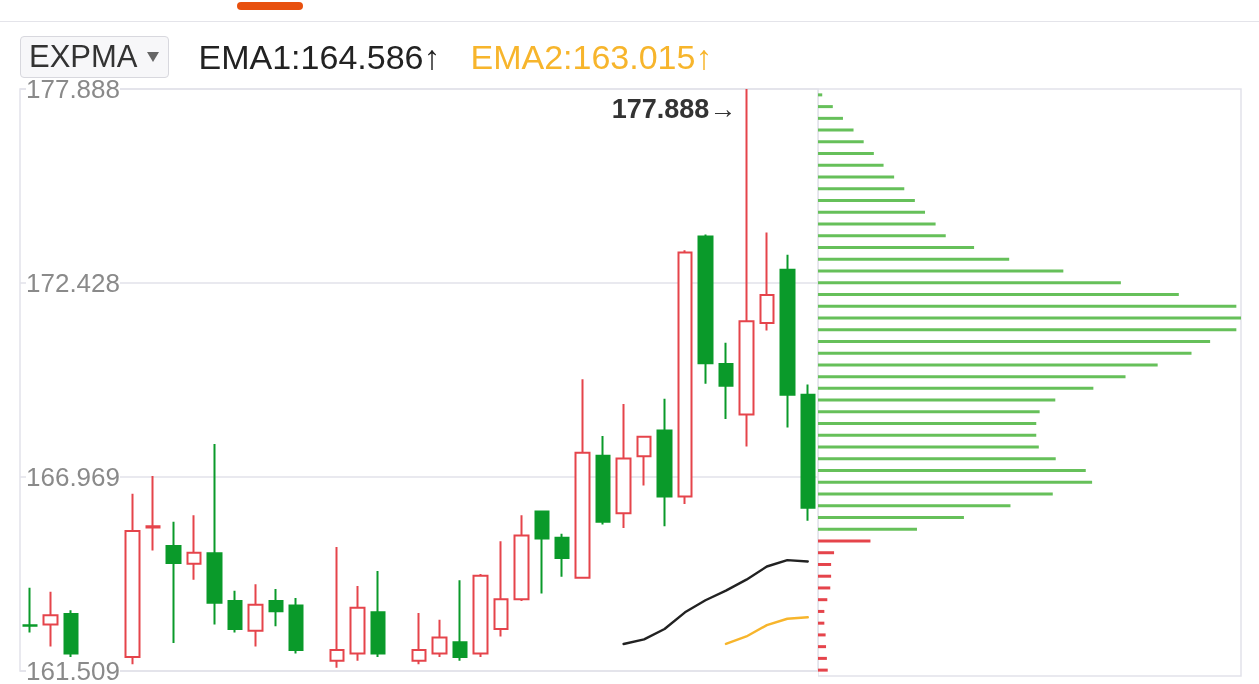 The height and width of the screenshot is (684, 1259). Describe the element at coordinates (73, 670) in the screenshot. I see `y-tick-label: 161.509` at that location.